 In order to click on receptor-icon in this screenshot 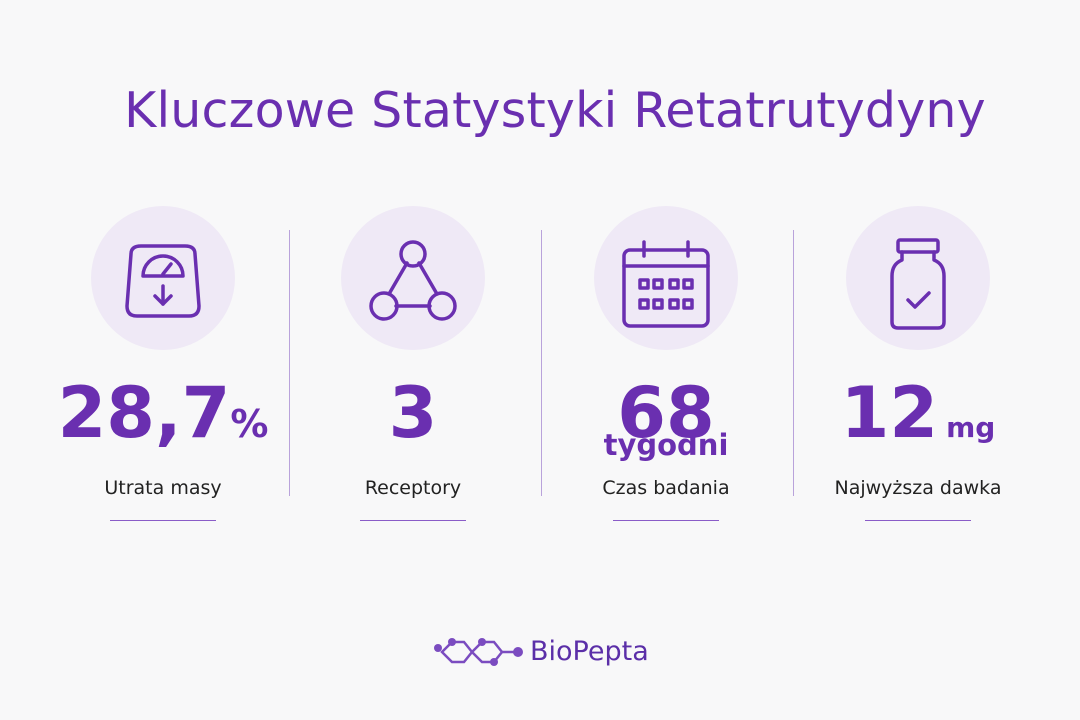, I will do `click(413, 278)`.